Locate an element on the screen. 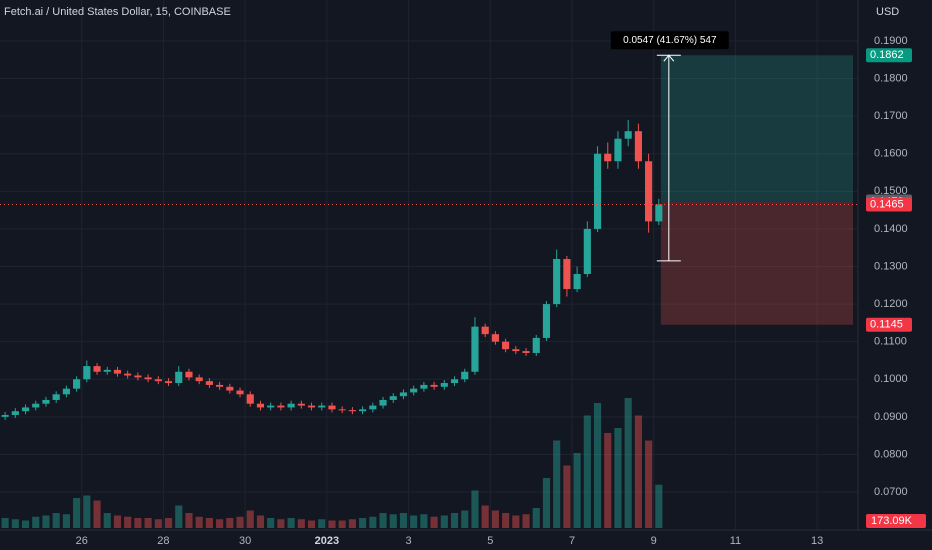 The image size is (932, 550). target-tag-bg is located at coordinates (889, 55).